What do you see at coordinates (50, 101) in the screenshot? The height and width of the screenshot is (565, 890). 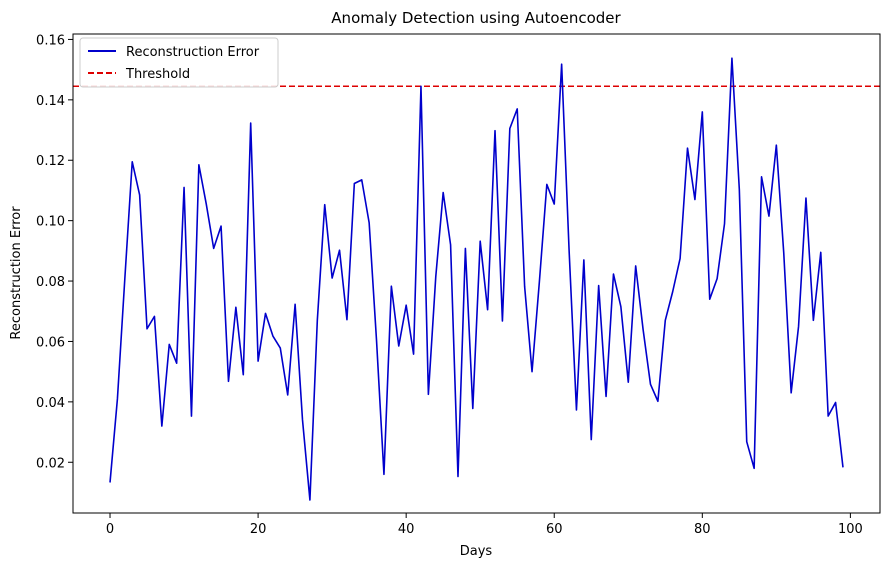 I see `y-tick-label: 0.14` at bounding box center [50, 101].